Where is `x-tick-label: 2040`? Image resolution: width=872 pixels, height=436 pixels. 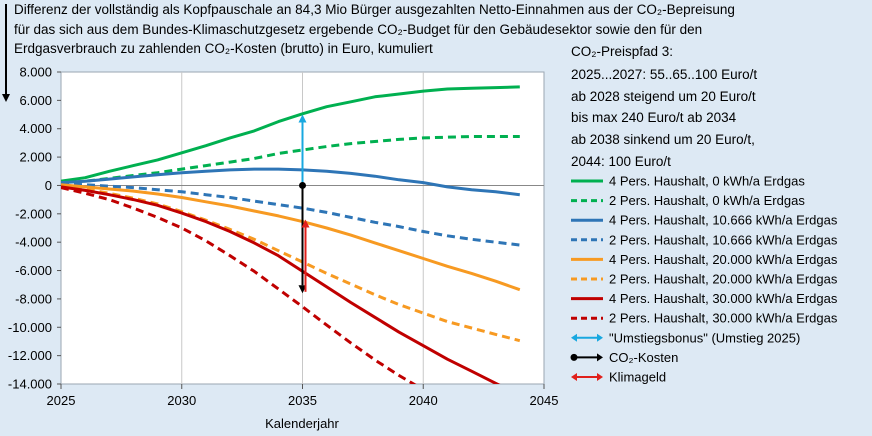 x-tick-label: 2040 is located at coordinates (423, 400).